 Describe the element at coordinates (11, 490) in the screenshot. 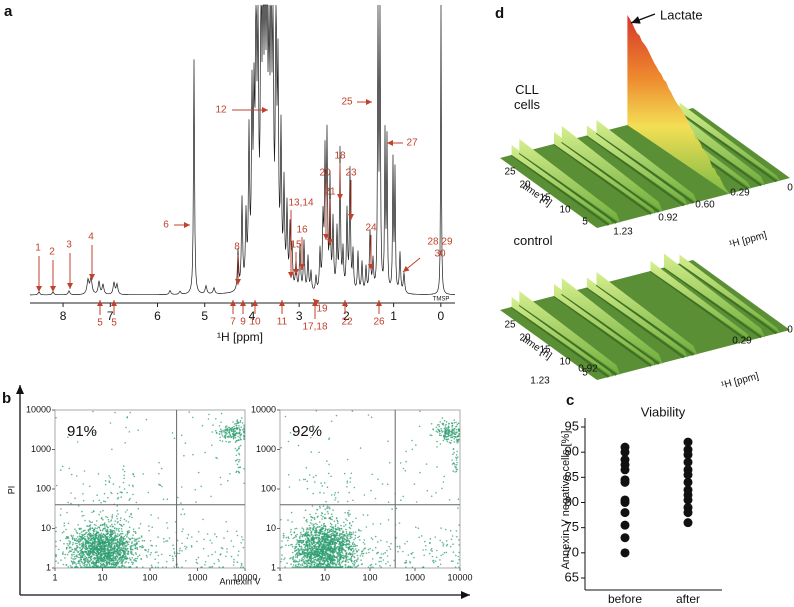

I see `y-axis-label: PI` at that location.